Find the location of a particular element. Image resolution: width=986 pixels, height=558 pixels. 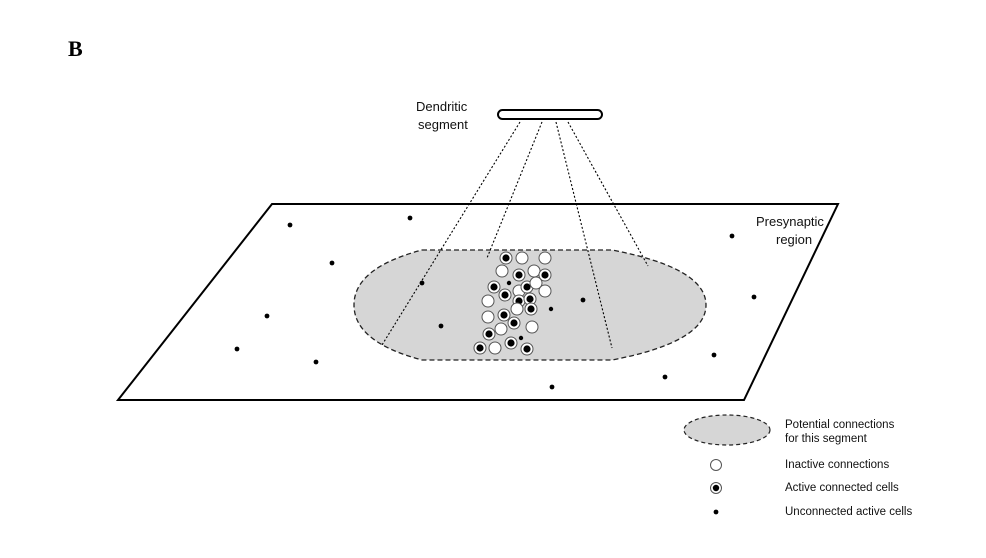

legend-active-connected-swatch is located at coordinates (716, 488).